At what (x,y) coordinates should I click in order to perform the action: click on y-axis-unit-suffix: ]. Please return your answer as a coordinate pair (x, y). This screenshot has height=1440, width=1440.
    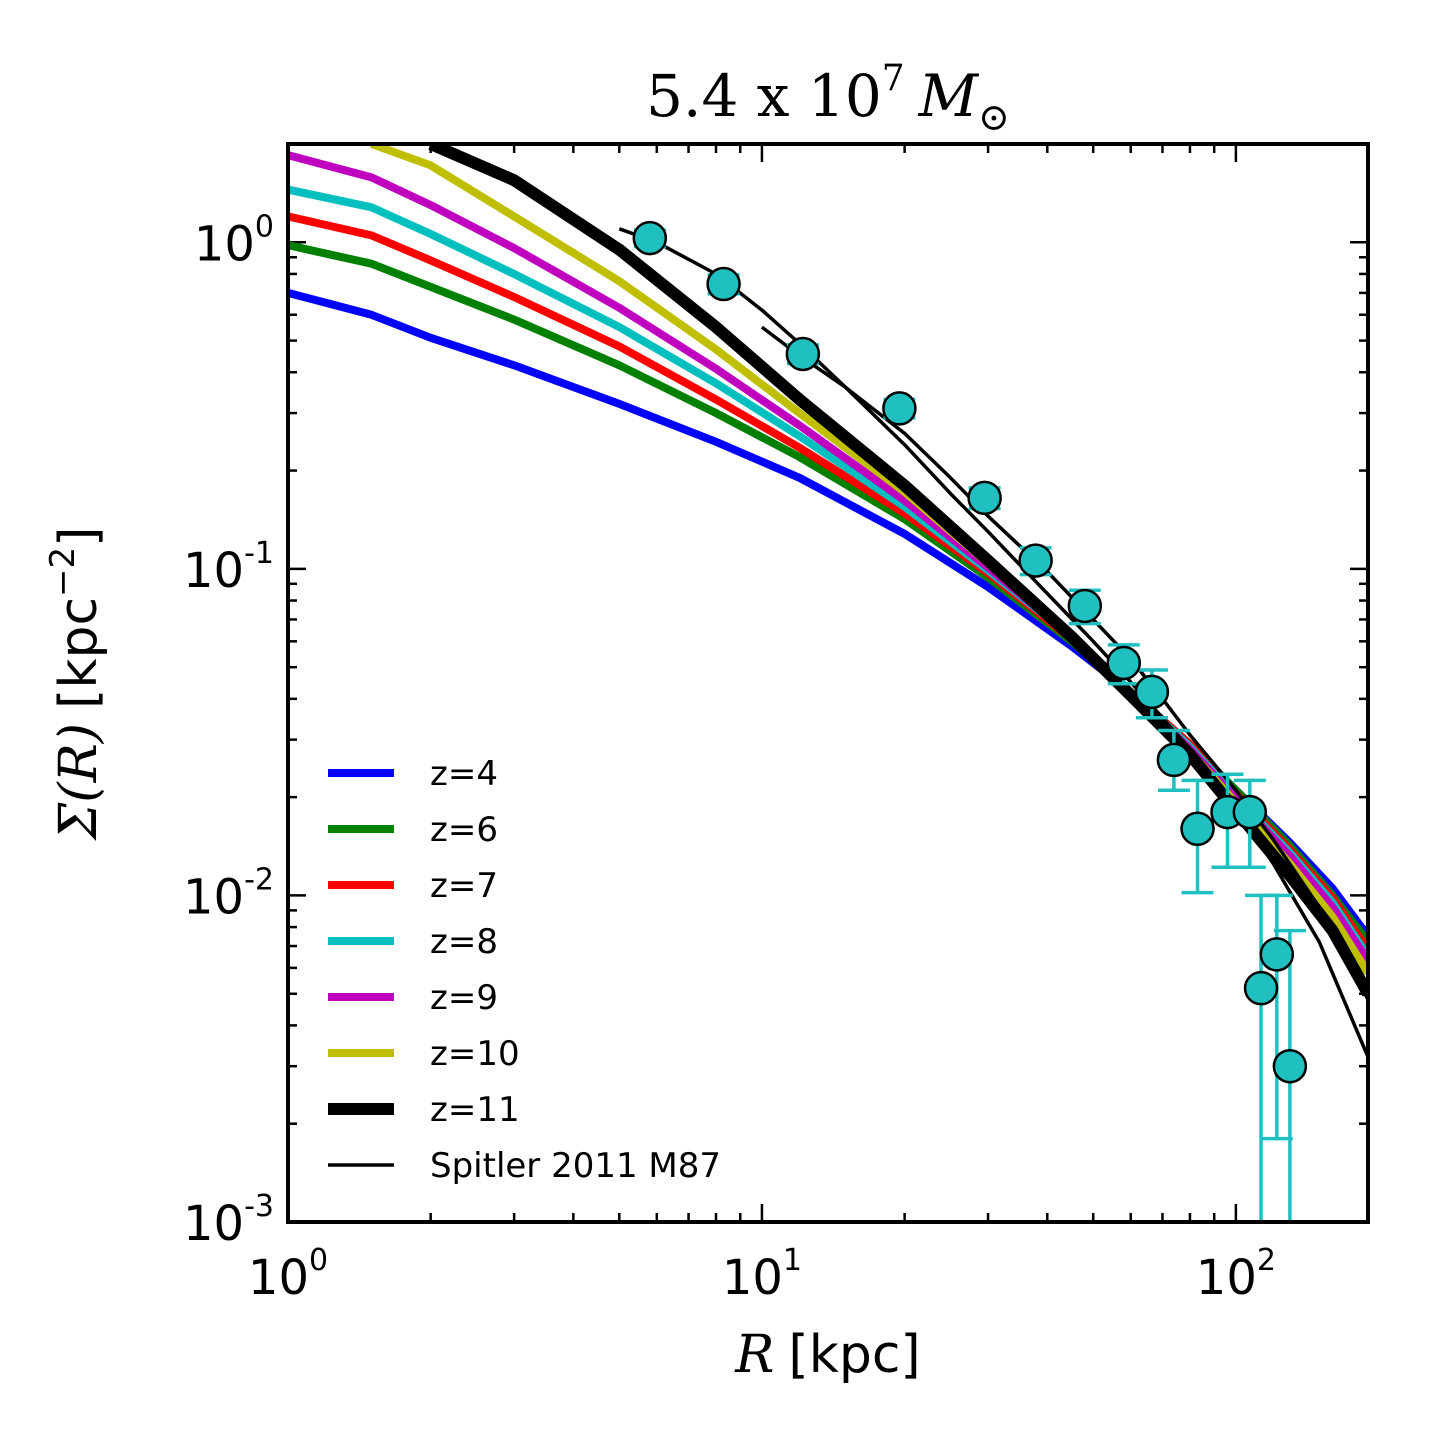
    Looking at the image, I should click on (79, 537).